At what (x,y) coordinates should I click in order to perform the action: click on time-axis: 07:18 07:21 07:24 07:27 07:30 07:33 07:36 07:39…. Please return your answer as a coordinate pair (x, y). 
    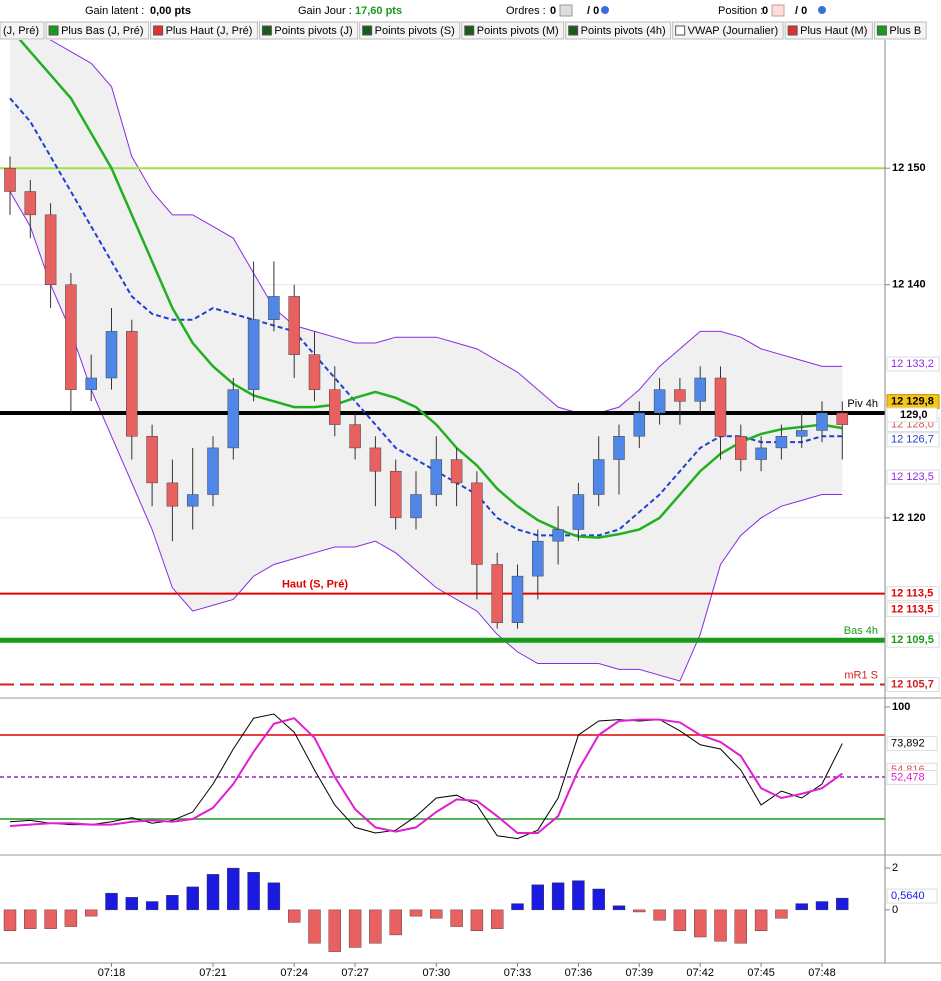
    Looking at the image, I should click on (467, 971).